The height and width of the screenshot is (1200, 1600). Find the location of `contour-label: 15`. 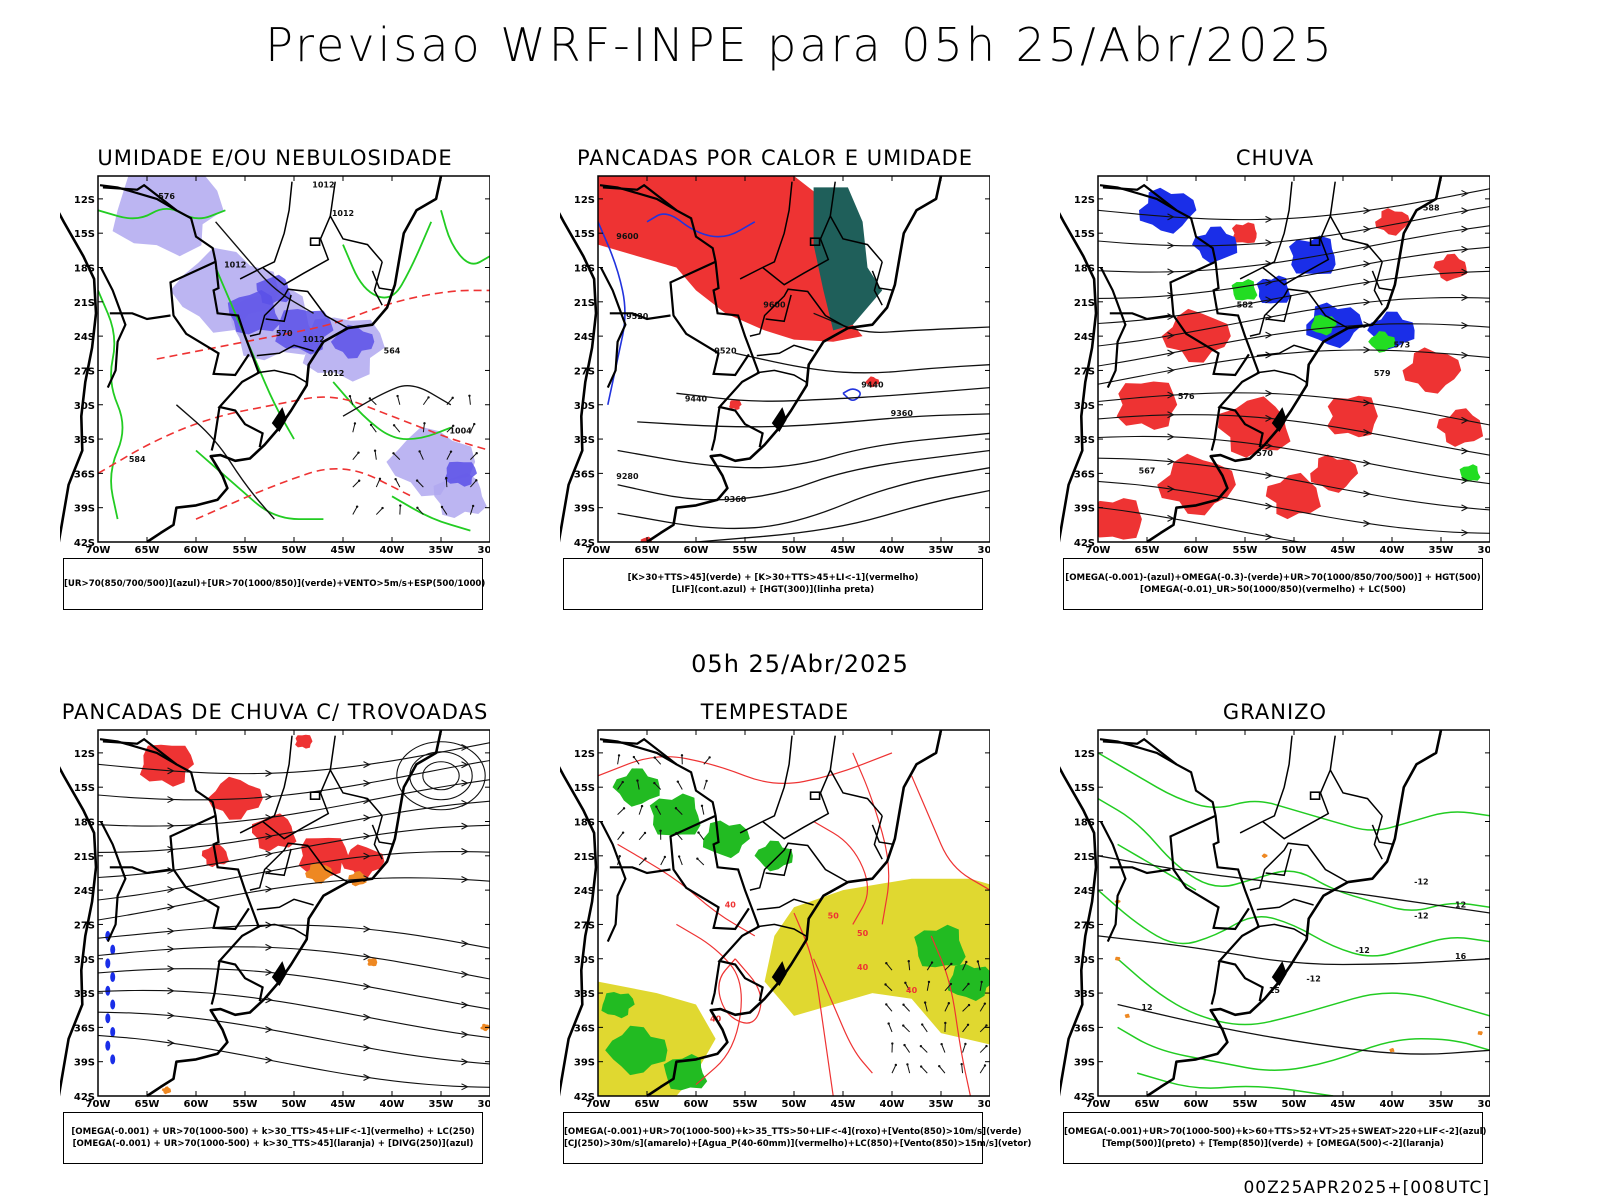

contour-label: 15 is located at coordinates (1275, 990).